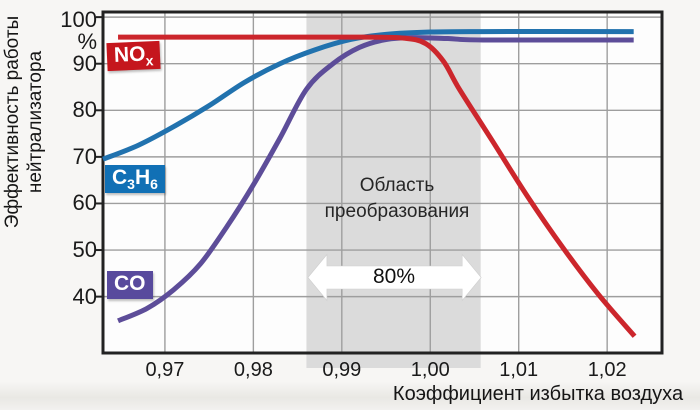  I want to click on y-tick-label: 80, so click(84, 110).